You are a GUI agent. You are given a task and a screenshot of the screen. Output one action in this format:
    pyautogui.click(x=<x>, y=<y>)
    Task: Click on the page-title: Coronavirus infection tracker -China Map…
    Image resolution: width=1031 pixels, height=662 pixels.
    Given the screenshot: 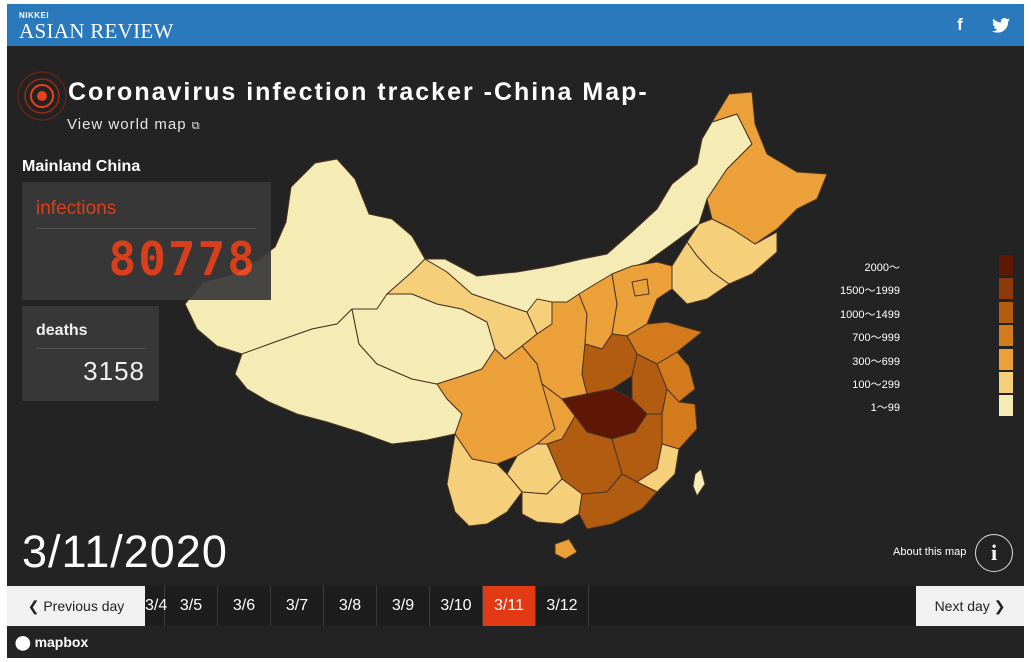 What is the action you would take?
    pyautogui.click(x=358, y=92)
    